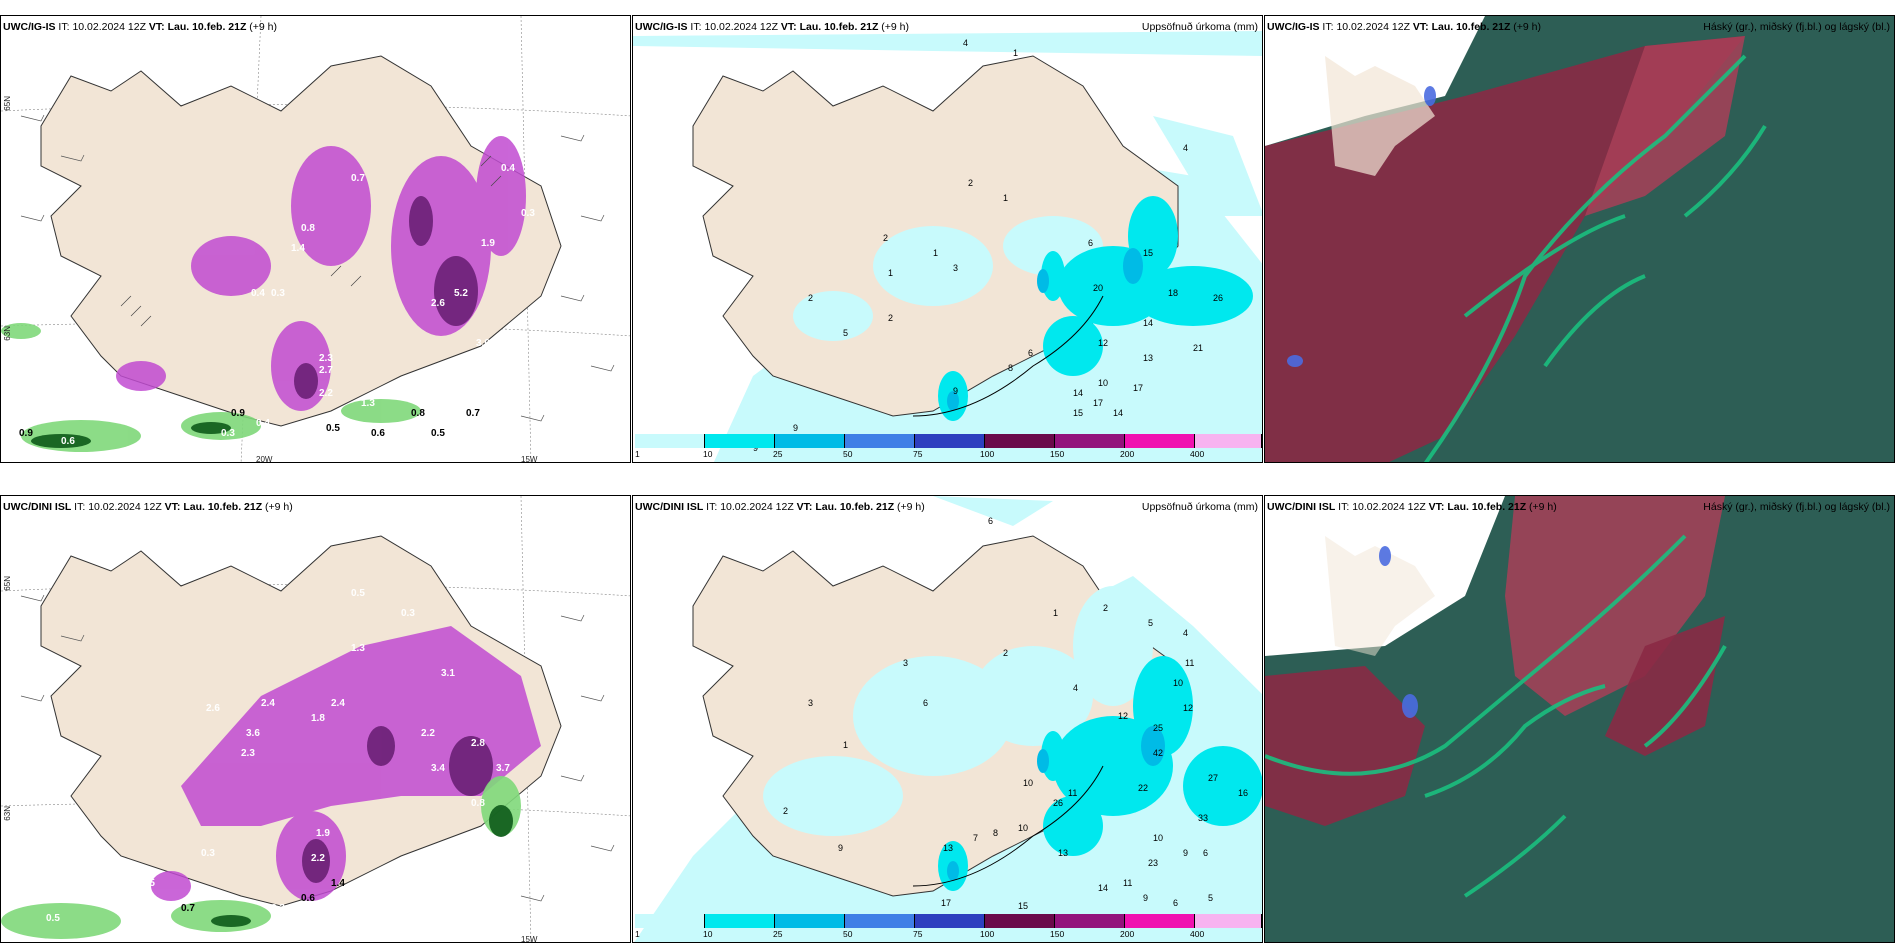 Image resolution: width=1900 pixels, height=950 pixels. What do you see at coordinates (1057, 454) in the screenshot?
I see `scale-tick: 150` at bounding box center [1057, 454].